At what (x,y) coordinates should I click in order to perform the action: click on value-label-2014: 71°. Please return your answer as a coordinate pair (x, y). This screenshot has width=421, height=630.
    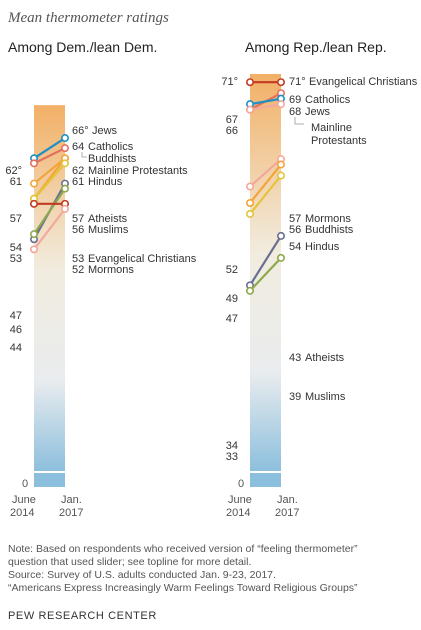
    Looking at the image, I should click on (229, 82).